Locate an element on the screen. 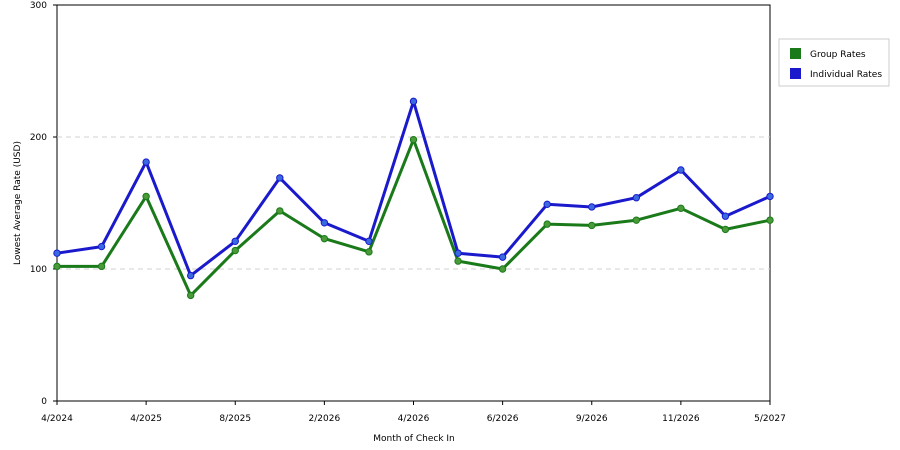 The image size is (900, 450). legend-label: Group Rates is located at coordinates (838, 55).